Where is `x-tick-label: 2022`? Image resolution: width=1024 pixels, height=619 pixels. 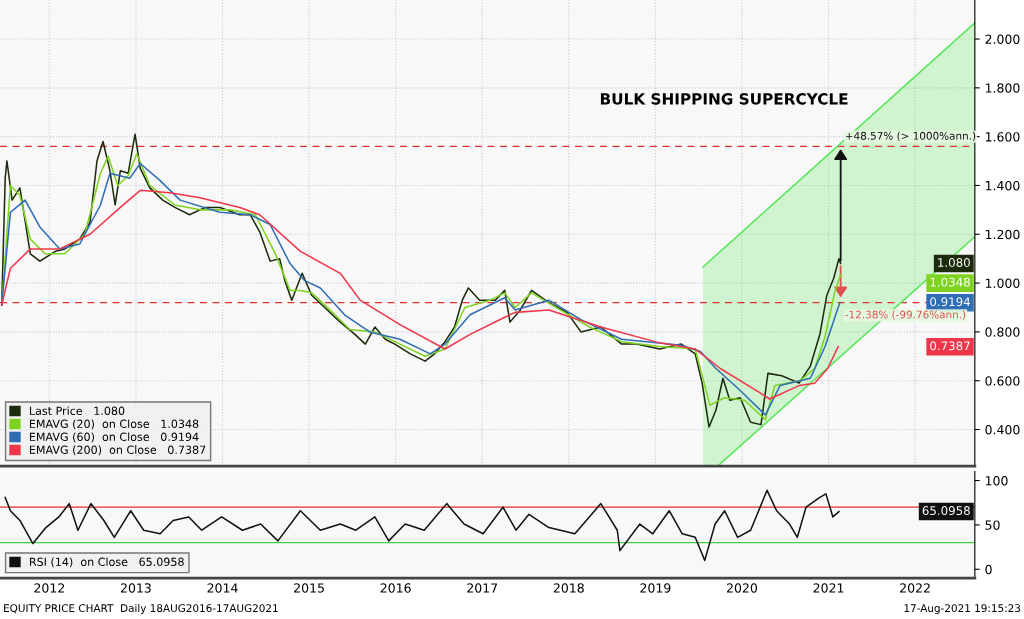
x-tick-label: 2022 is located at coordinates (915, 588).